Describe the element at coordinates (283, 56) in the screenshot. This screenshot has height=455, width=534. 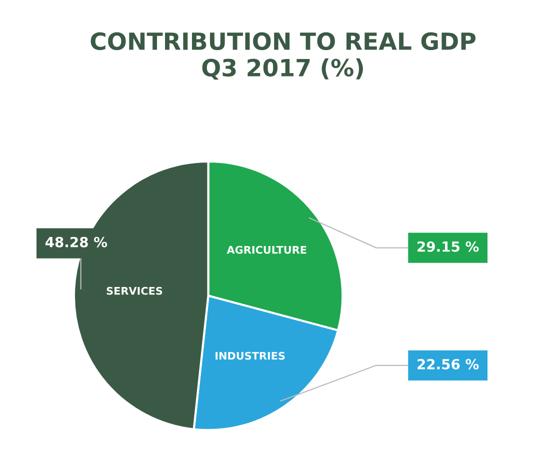
I see `chart-title: CONTRIBUTION TO REAL GDP Q3 2017 (%)` at that location.